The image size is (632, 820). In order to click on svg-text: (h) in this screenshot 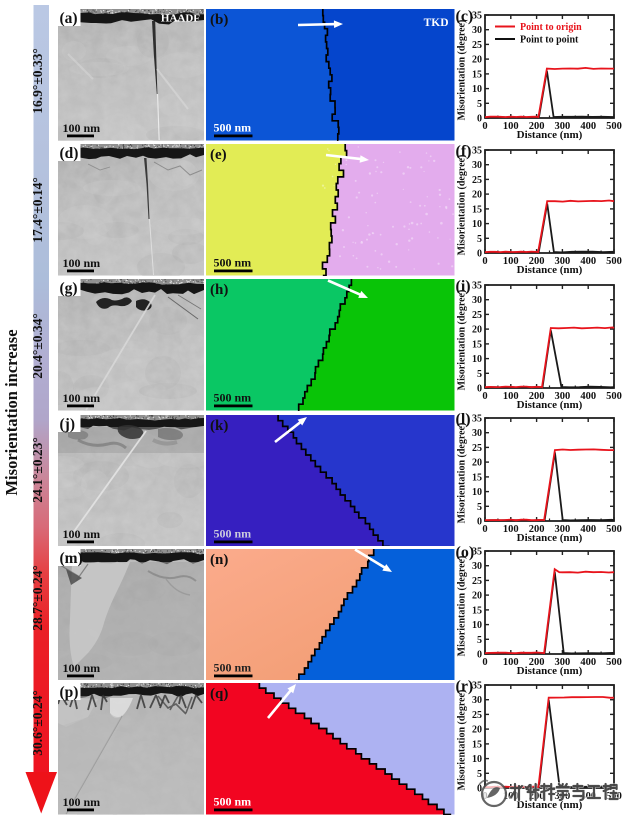, I will do `click(219, 290)`.